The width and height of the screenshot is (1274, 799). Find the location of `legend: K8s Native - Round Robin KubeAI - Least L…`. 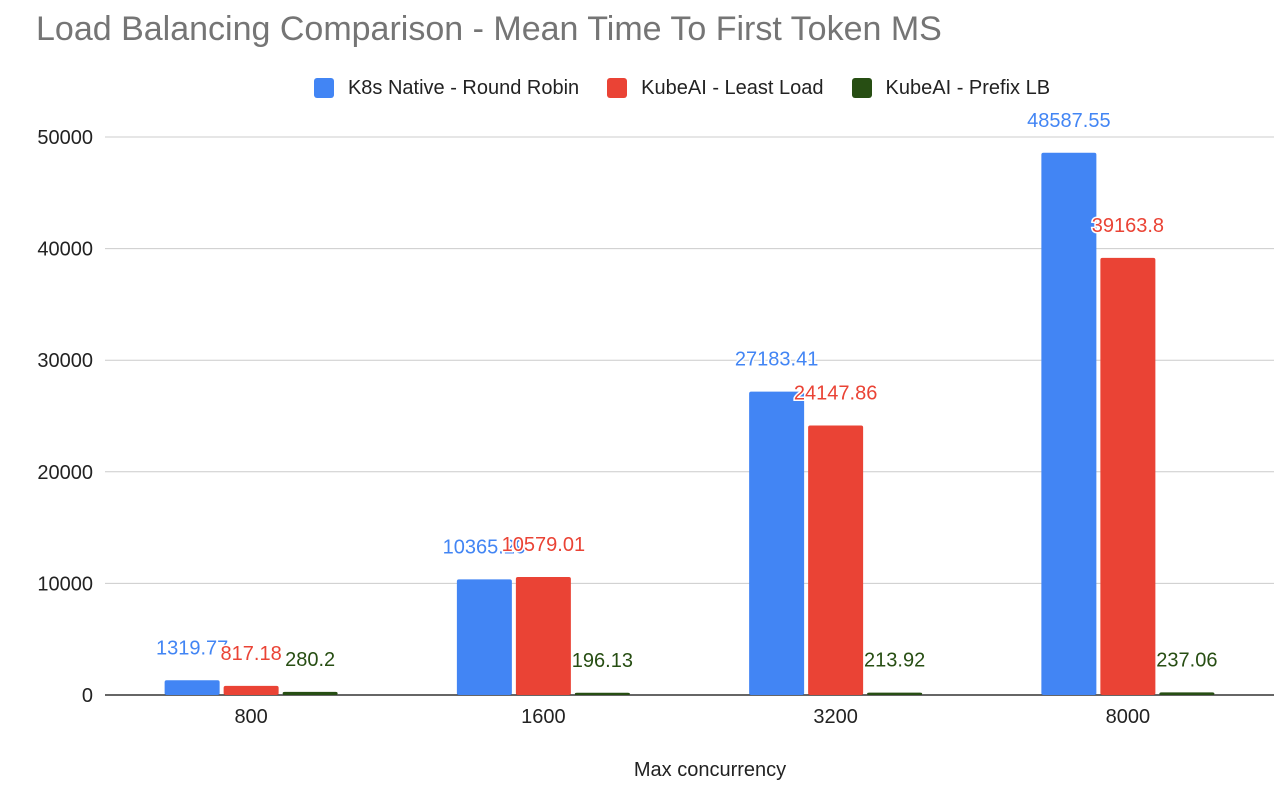

legend: K8s Native - Round Robin KubeAI - Least L… is located at coordinates (637, 88).